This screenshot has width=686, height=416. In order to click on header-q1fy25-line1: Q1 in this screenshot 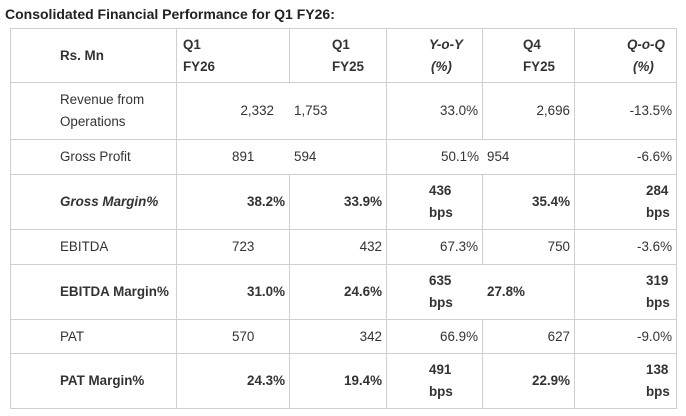, I will do `click(341, 44)`.